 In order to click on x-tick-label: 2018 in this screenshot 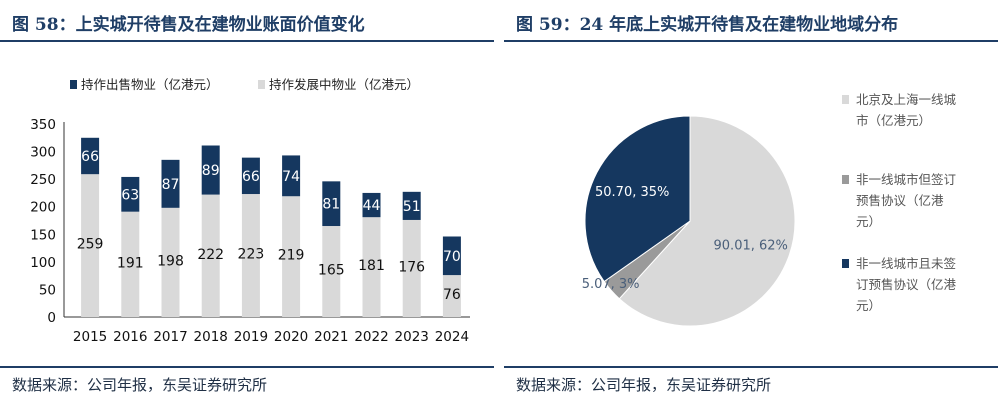, I will do `click(211, 337)`.